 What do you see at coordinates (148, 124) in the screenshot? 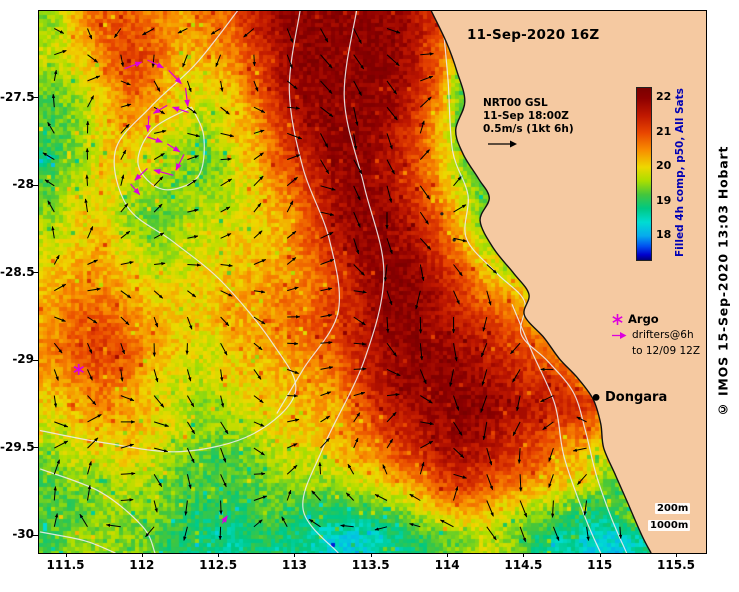
I see `drifter-track-arrow` at bounding box center [148, 124].